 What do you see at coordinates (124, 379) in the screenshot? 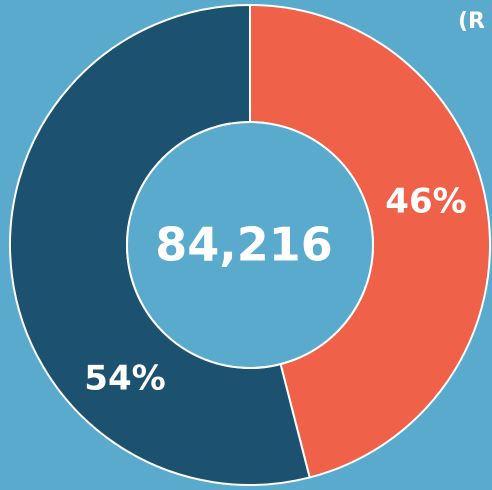
I see `value-label: 54%` at bounding box center [124, 379].